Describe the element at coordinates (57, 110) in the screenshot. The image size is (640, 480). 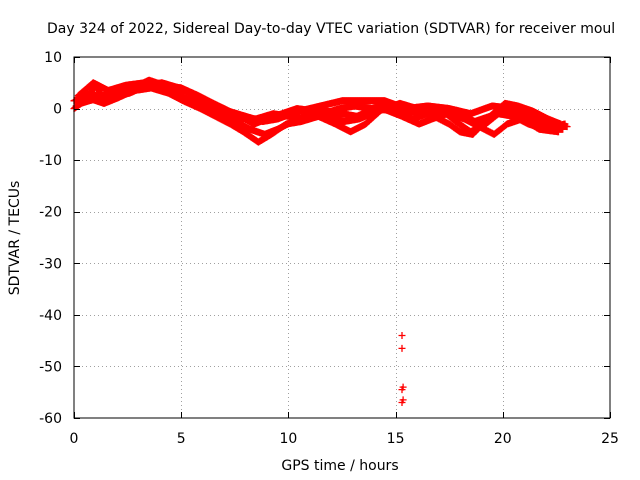
I see `y-tick-label: 0` at that location.